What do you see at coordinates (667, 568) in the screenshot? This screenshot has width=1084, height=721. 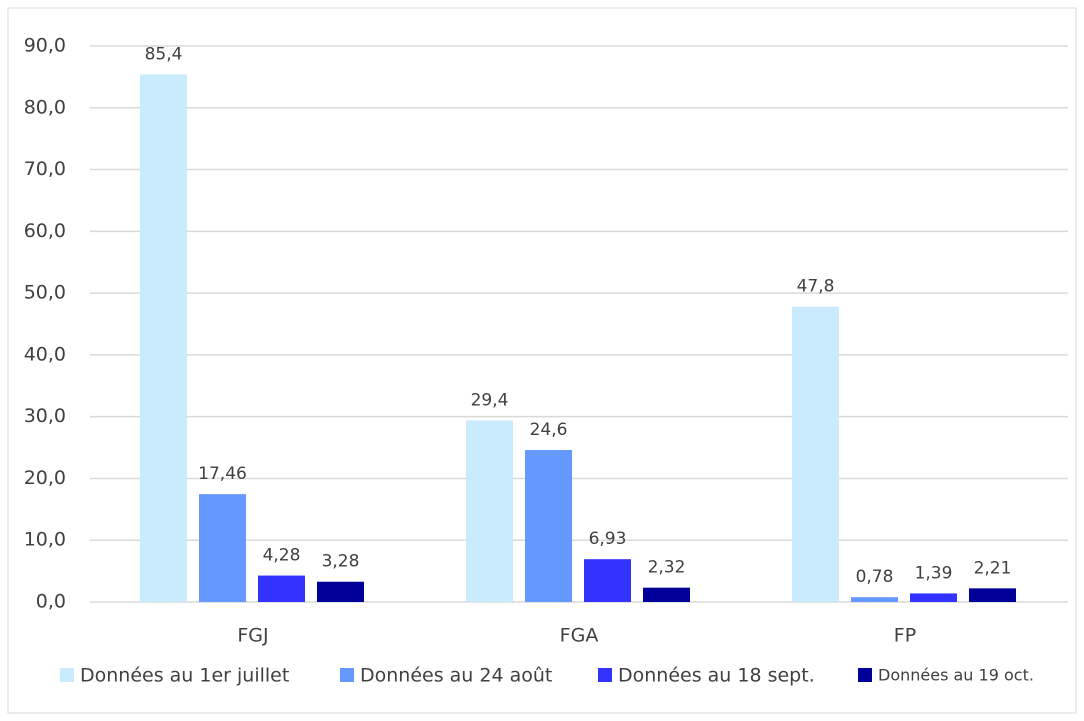 I see `value-label: 2,32` at bounding box center [667, 568].